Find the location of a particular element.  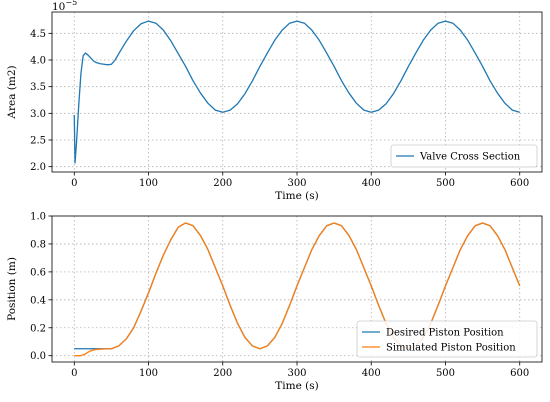

y-tick-label: 3.0 is located at coordinates (38, 114).